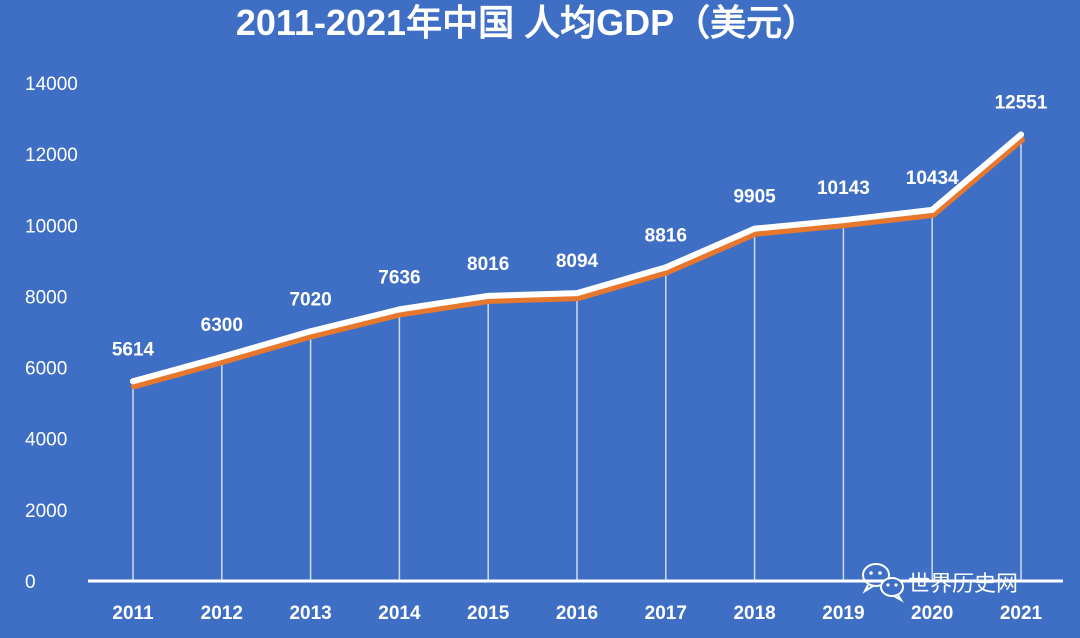 Image resolution: width=1080 pixels, height=638 pixels. What do you see at coordinates (843, 613) in the screenshot?
I see `x-tick-label: 2019` at bounding box center [843, 613].